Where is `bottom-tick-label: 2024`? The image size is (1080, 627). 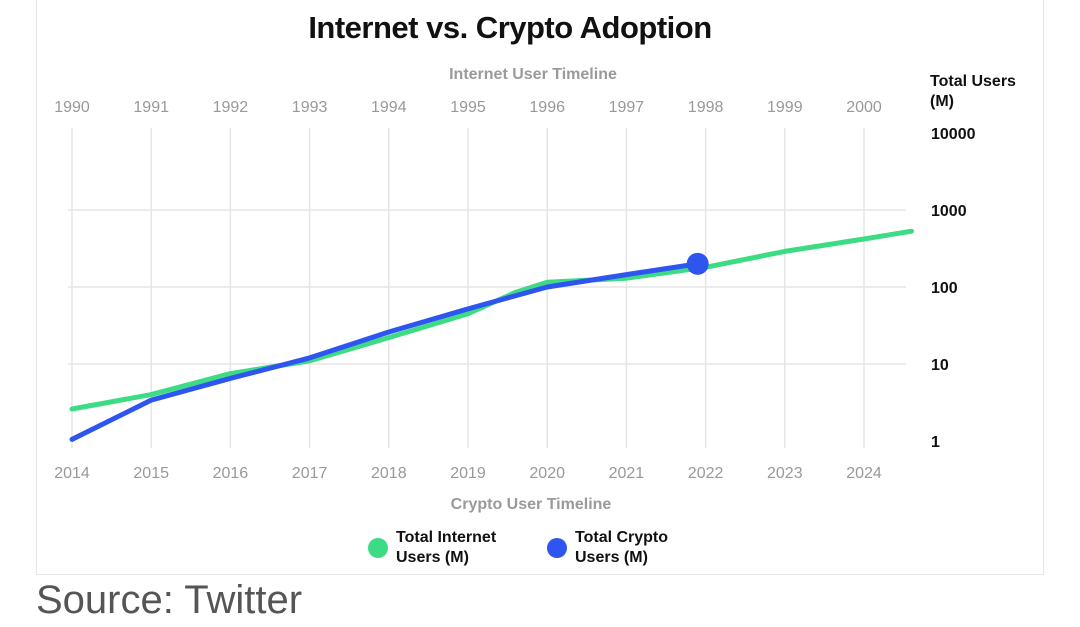
bottom-tick-label: 2024 is located at coordinates (864, 473).